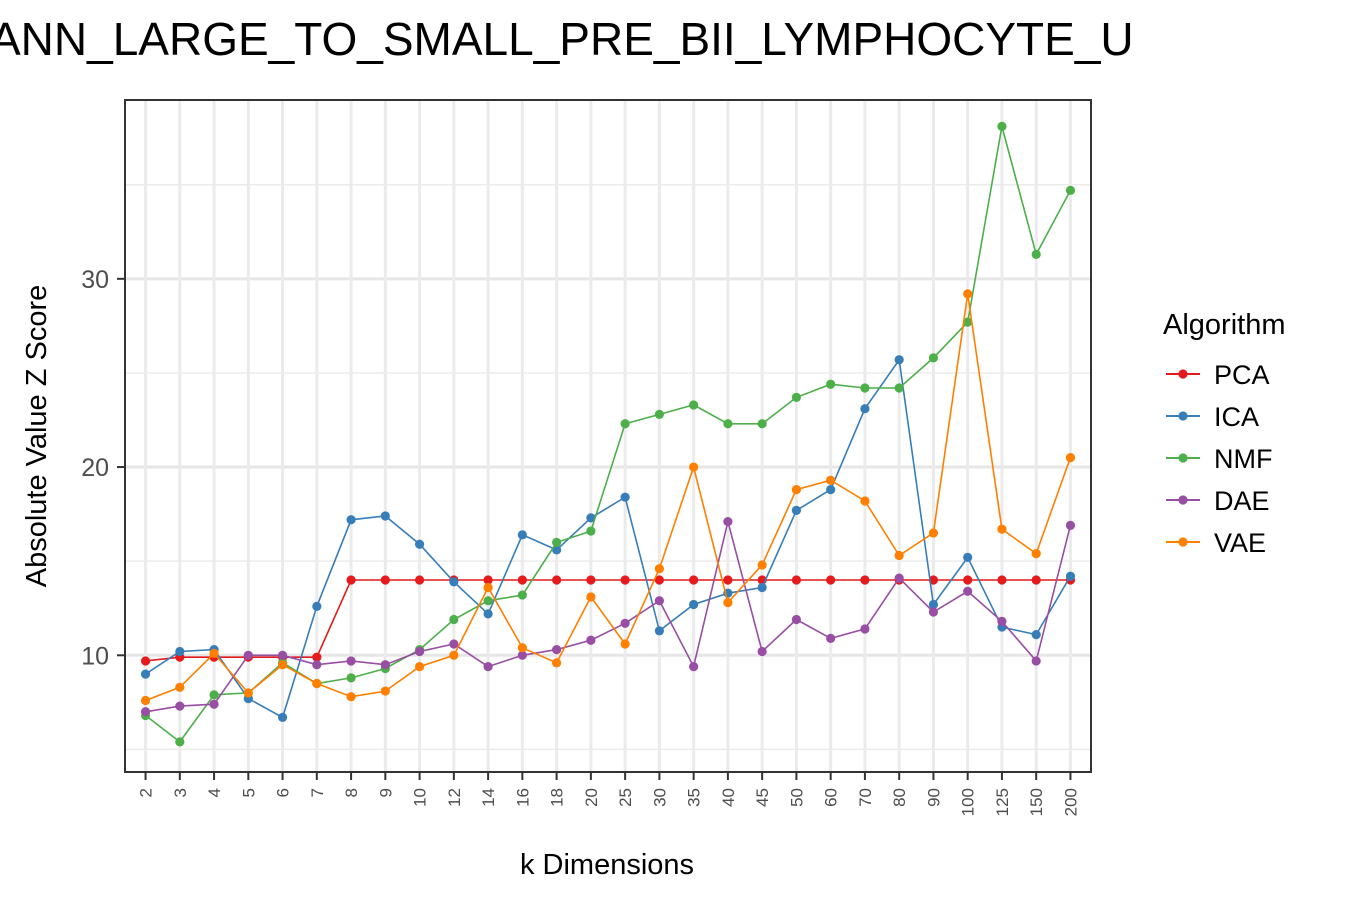  I want to click on legend-title: Algorithm, so click(1224, 325).